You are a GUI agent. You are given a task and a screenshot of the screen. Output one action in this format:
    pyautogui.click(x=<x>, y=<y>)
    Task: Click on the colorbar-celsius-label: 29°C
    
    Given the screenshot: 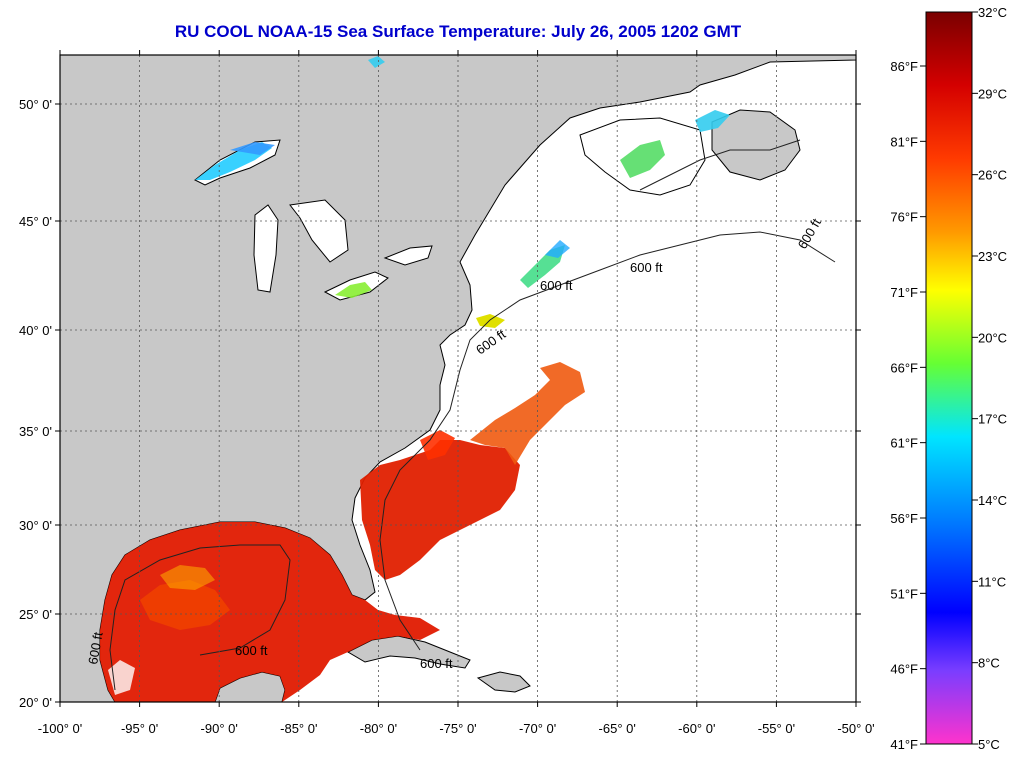 What is the action you would take?
    pyautogui.click(x=992, y=93)
    